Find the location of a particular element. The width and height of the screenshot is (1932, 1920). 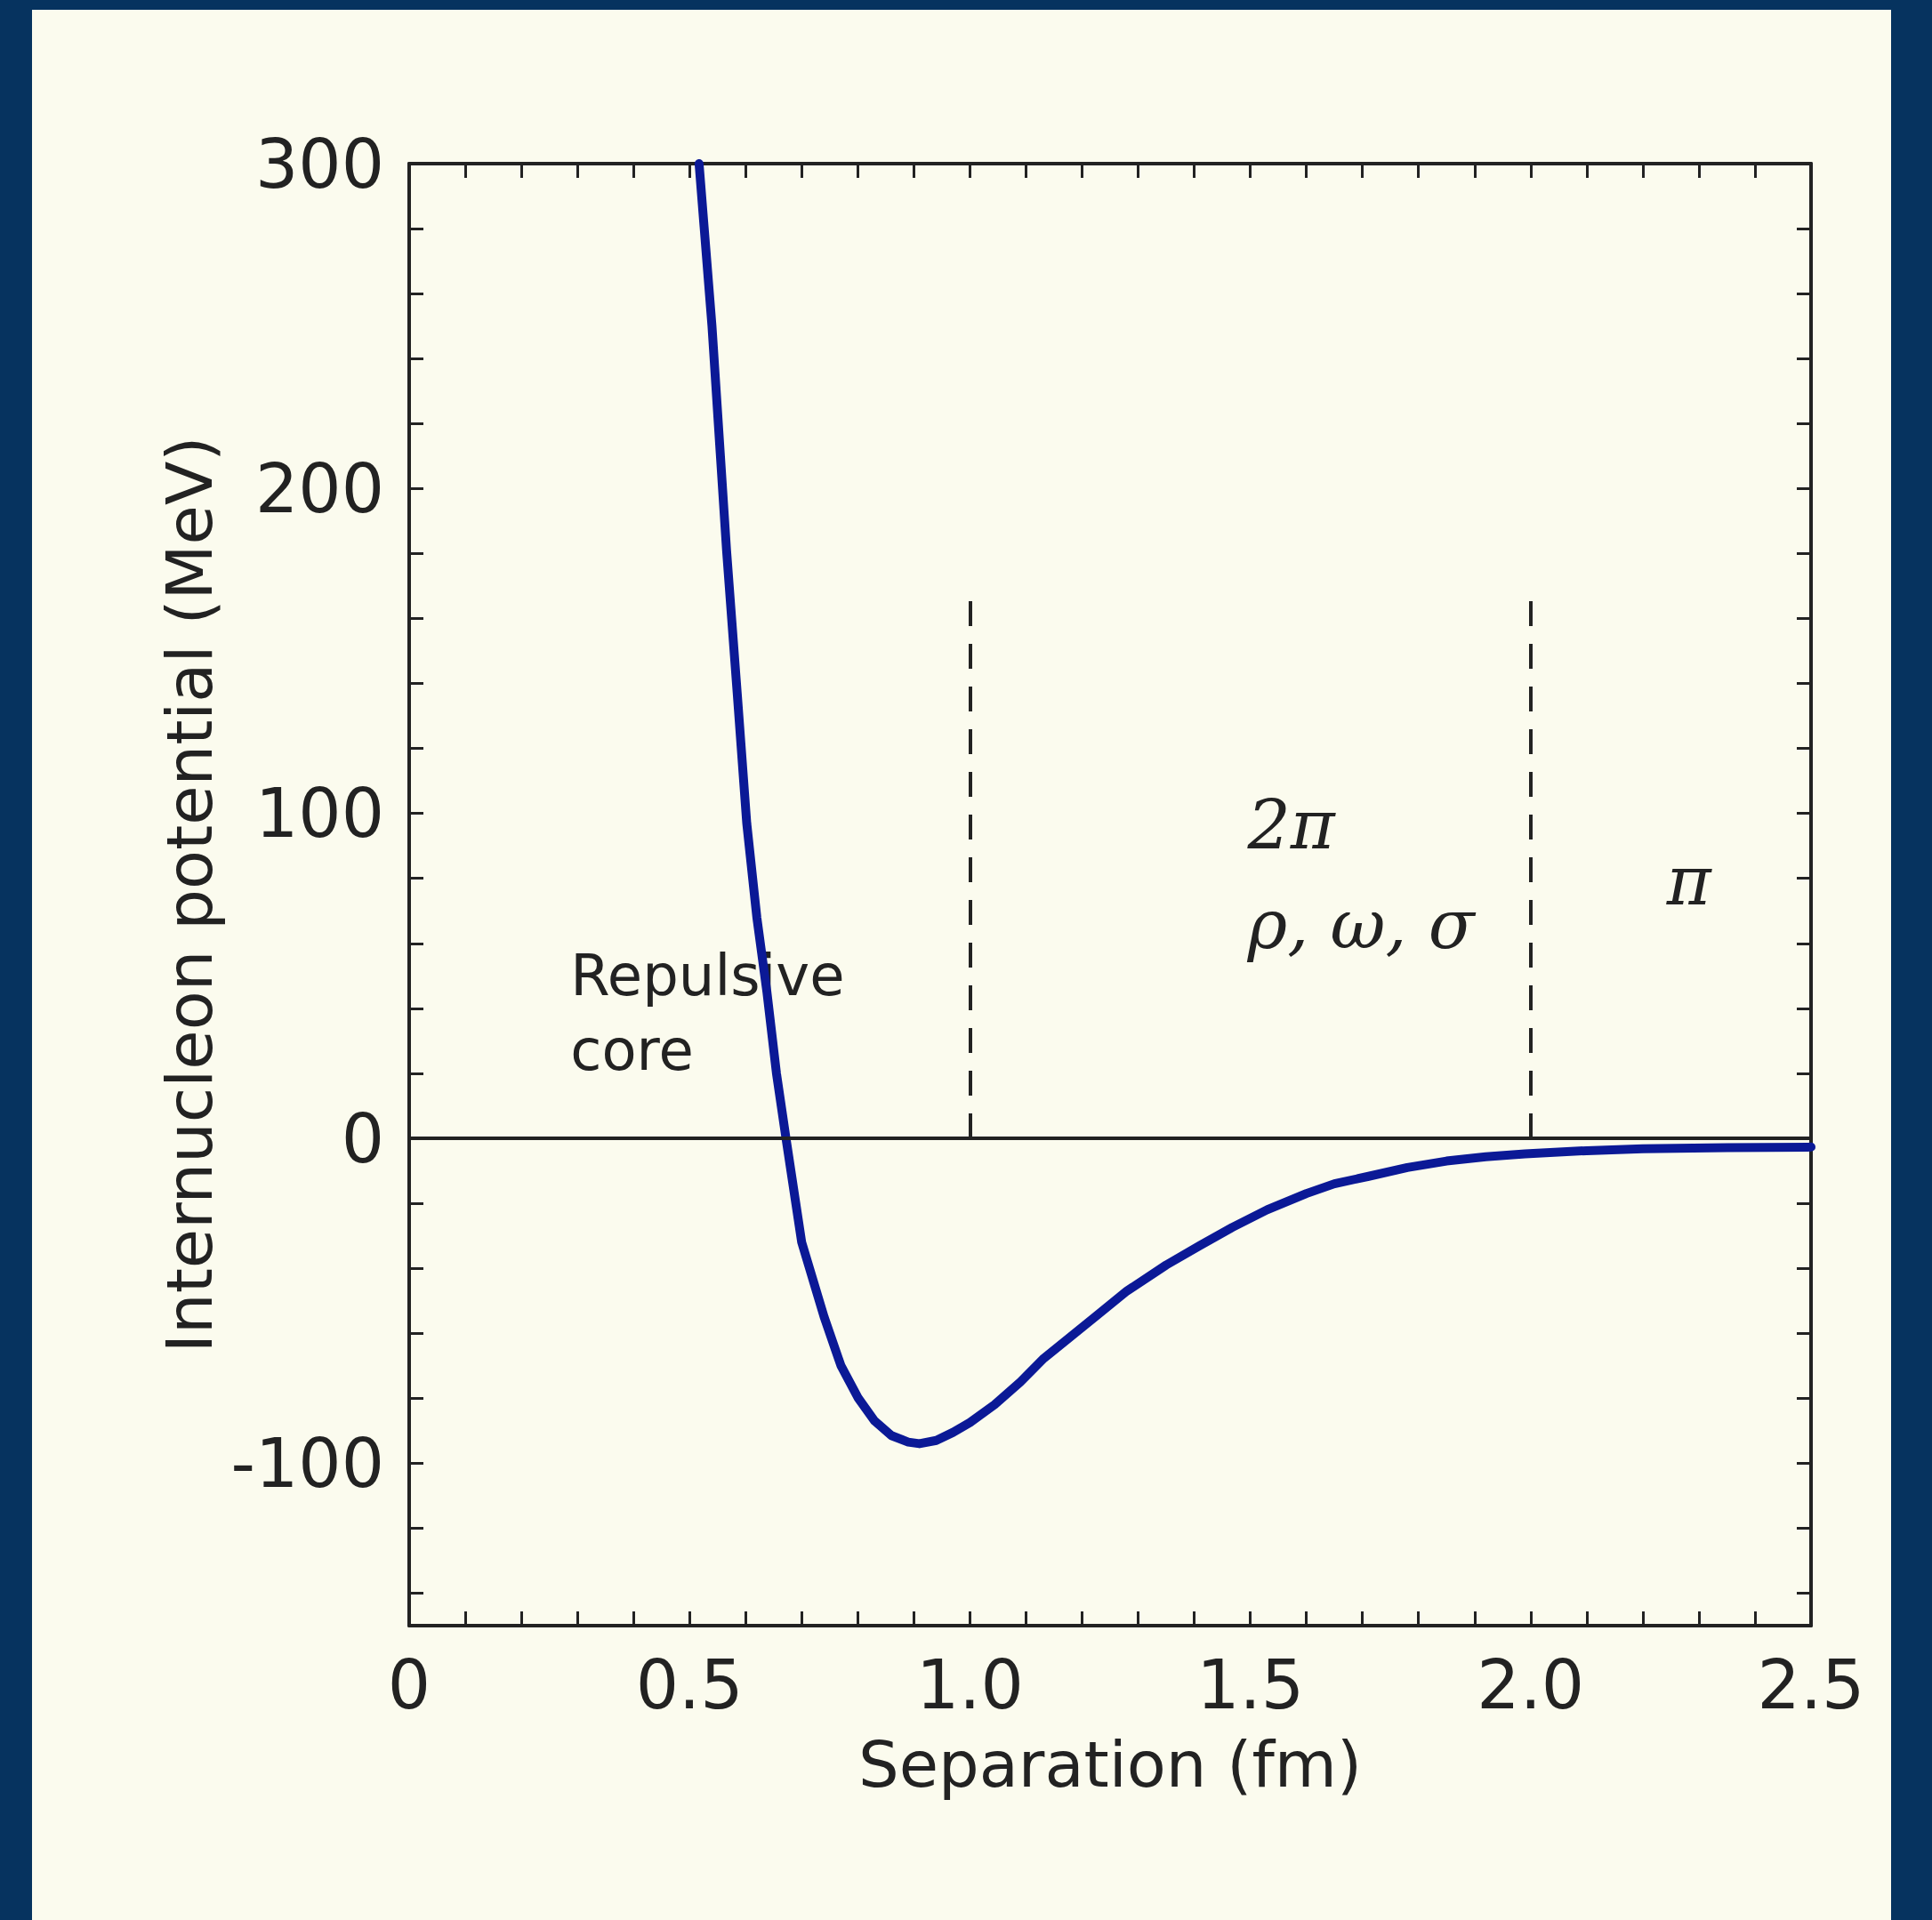

y-tick-label: 300 is located at coordinates (319, 164).